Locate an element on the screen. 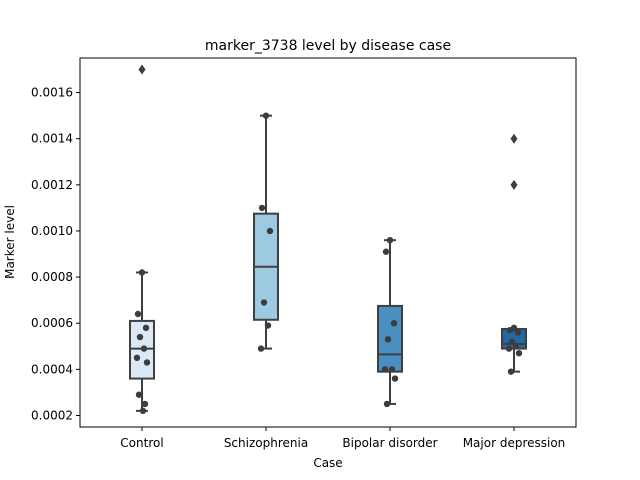  x-tick-label: Bipolar disorder is located at coordinates (389, 443).